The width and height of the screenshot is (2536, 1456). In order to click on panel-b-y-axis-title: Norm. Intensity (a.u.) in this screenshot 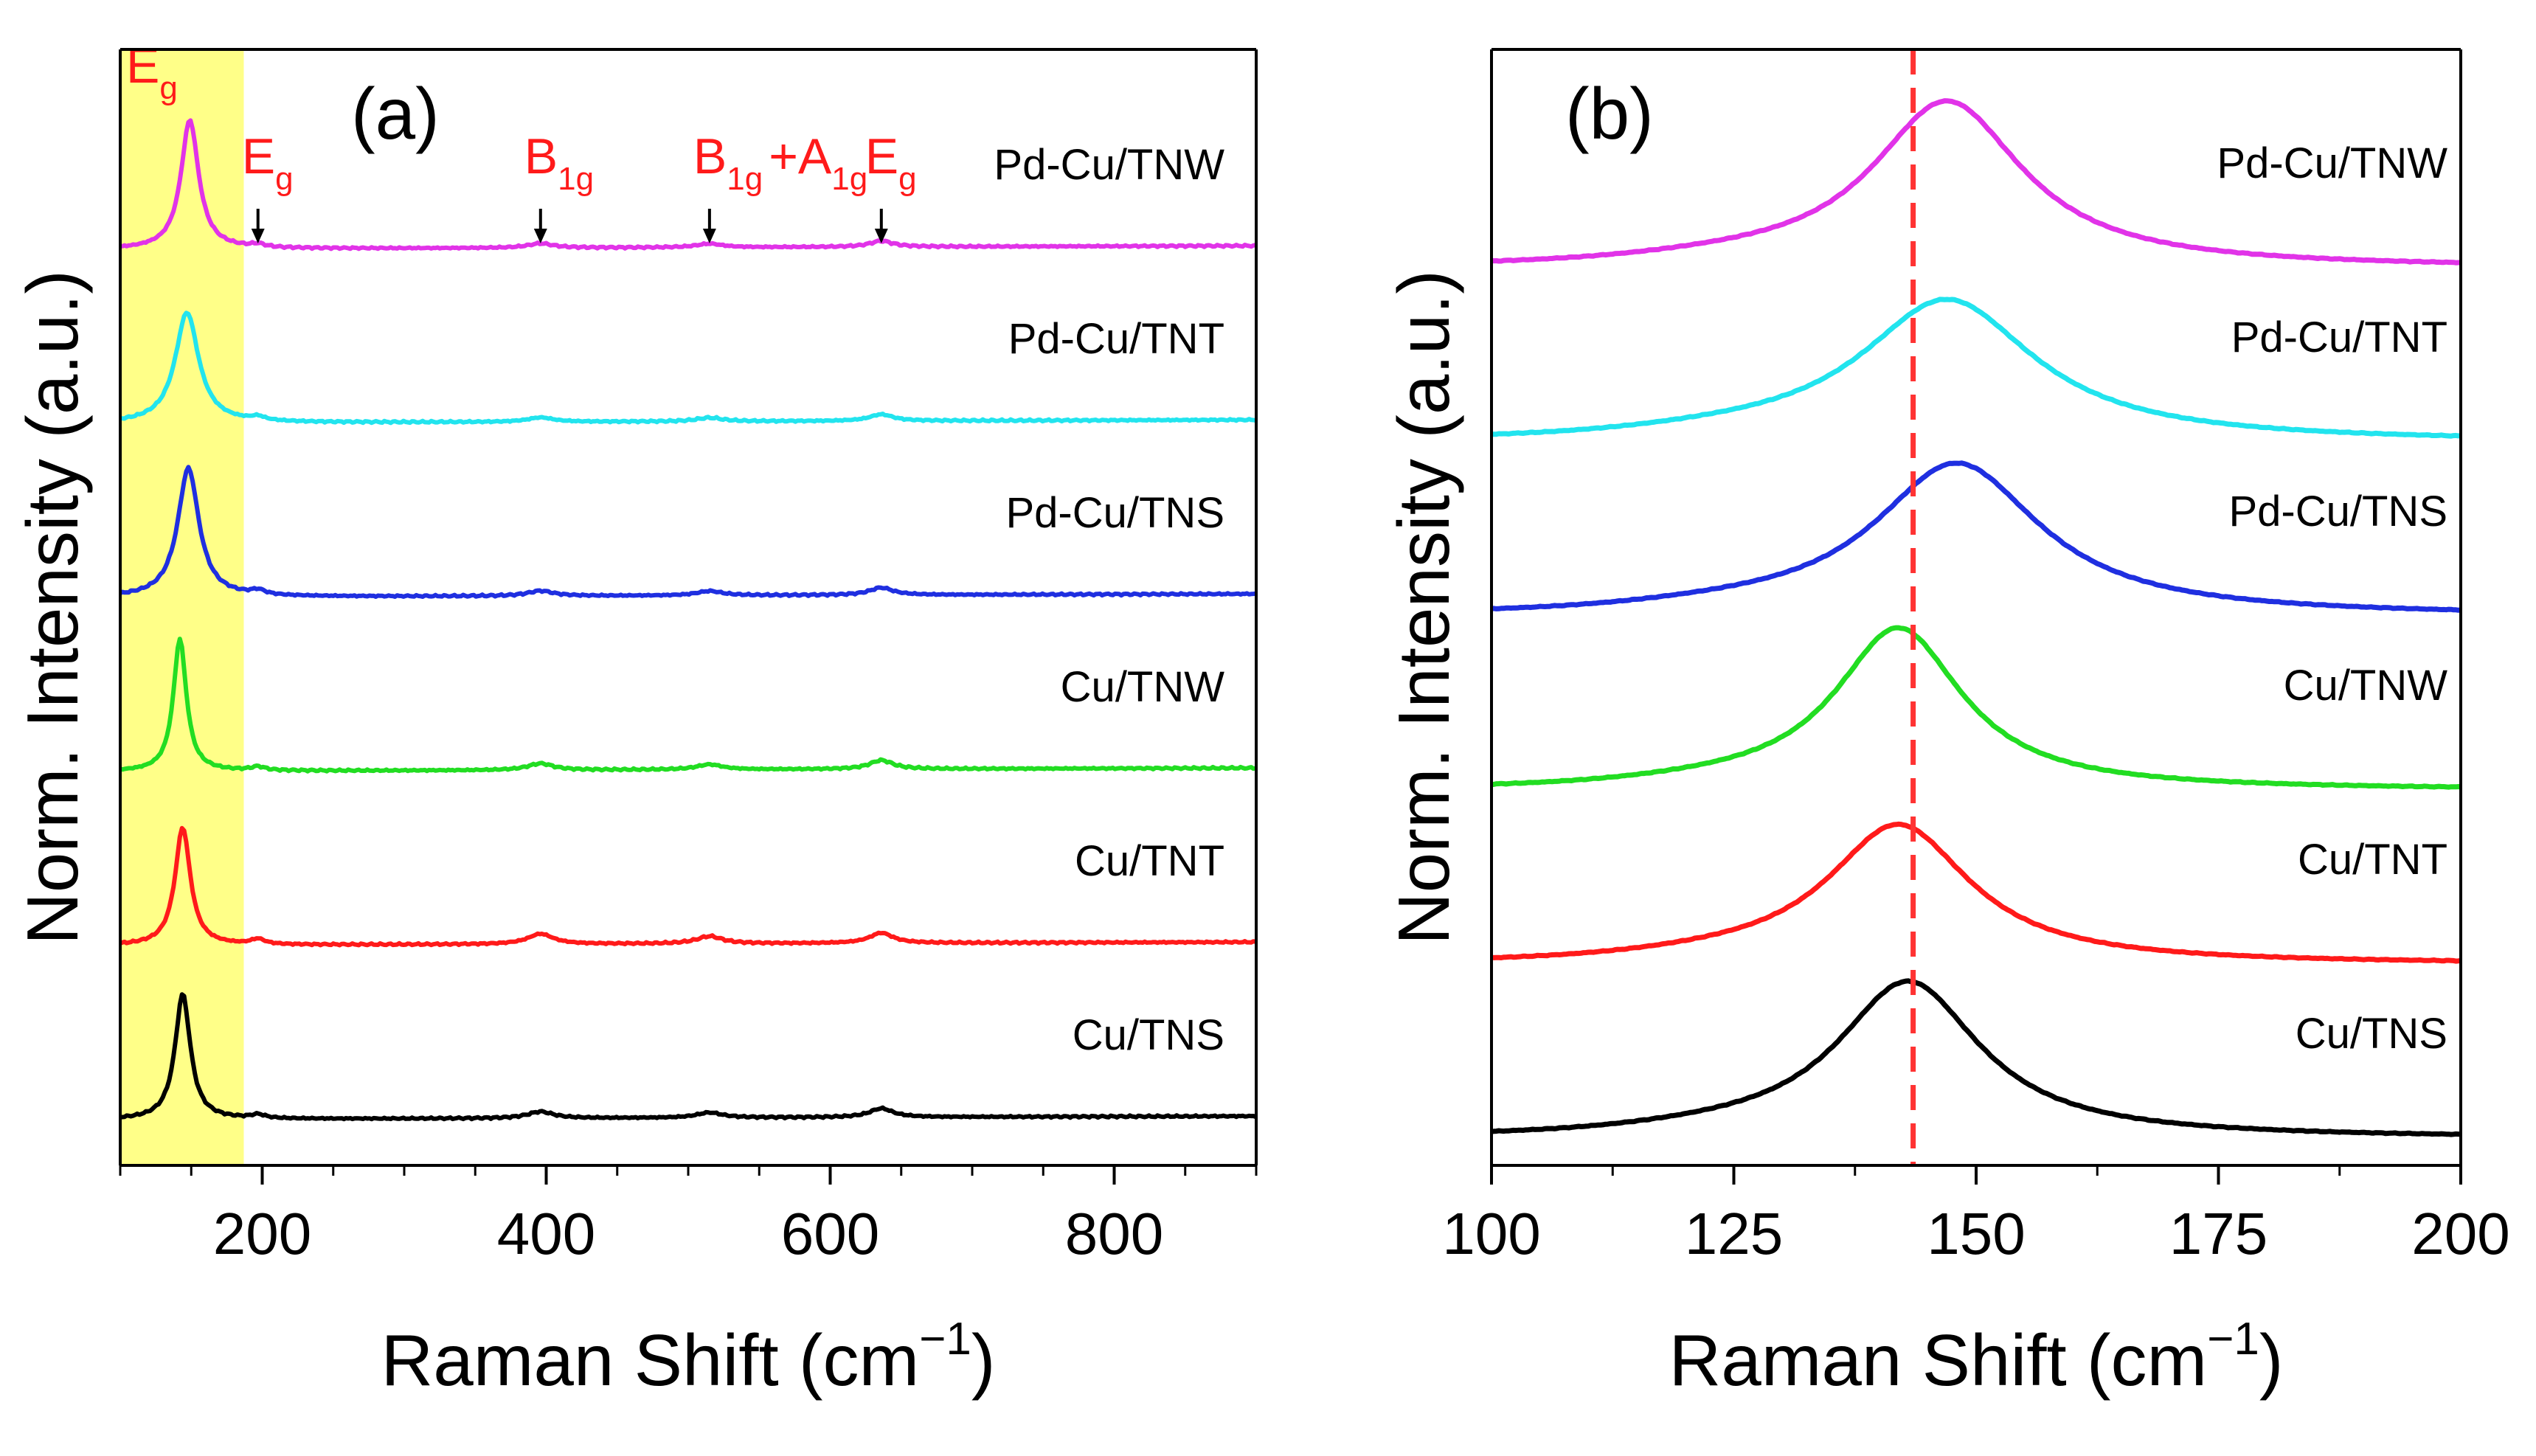, I will do `click(1423, 607)`.